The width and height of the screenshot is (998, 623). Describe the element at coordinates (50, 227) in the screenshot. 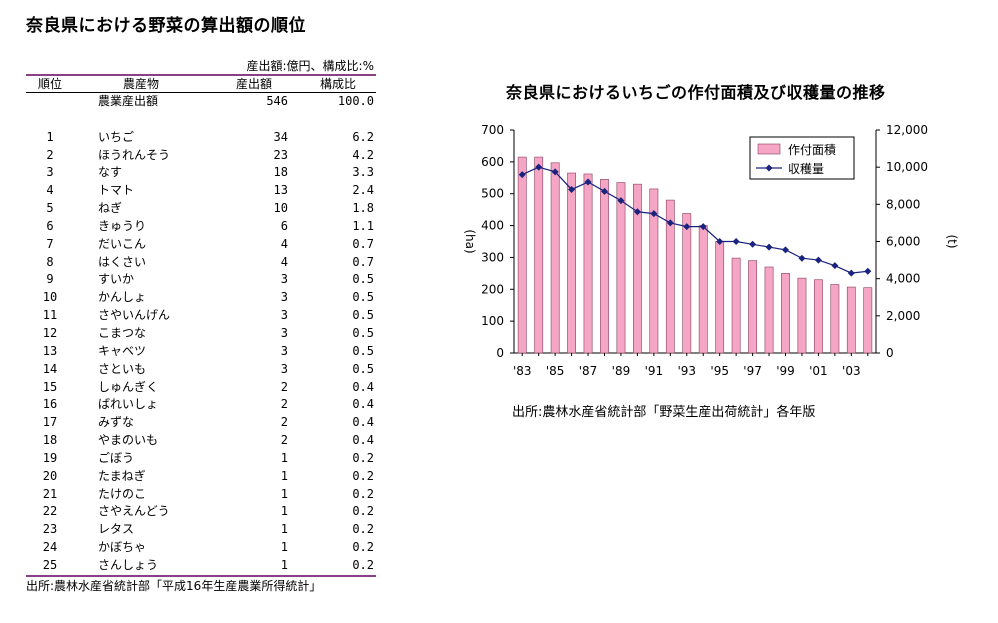

I see `row-rank: 6` at that location.